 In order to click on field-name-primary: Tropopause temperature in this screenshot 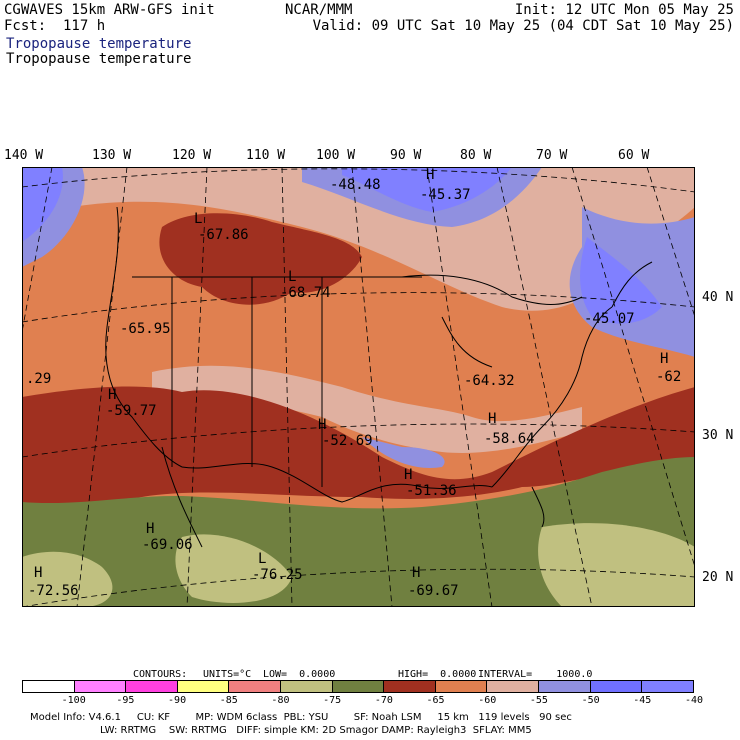, I will do `click(99, 44)`.